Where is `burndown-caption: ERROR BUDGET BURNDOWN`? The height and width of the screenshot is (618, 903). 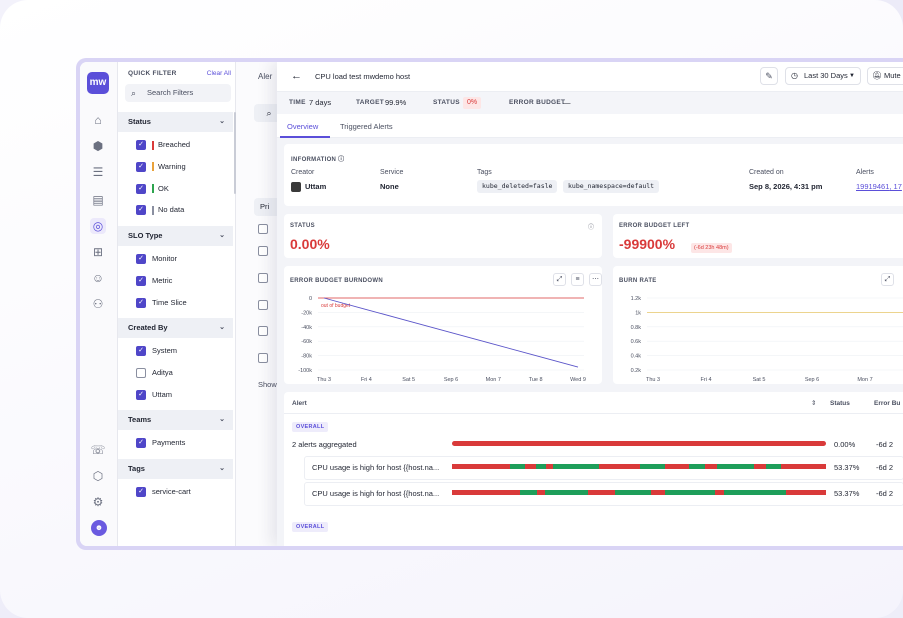 burndown-caption: ERROR BUDGET BURNDOWN is located at coordinates (336, 281).